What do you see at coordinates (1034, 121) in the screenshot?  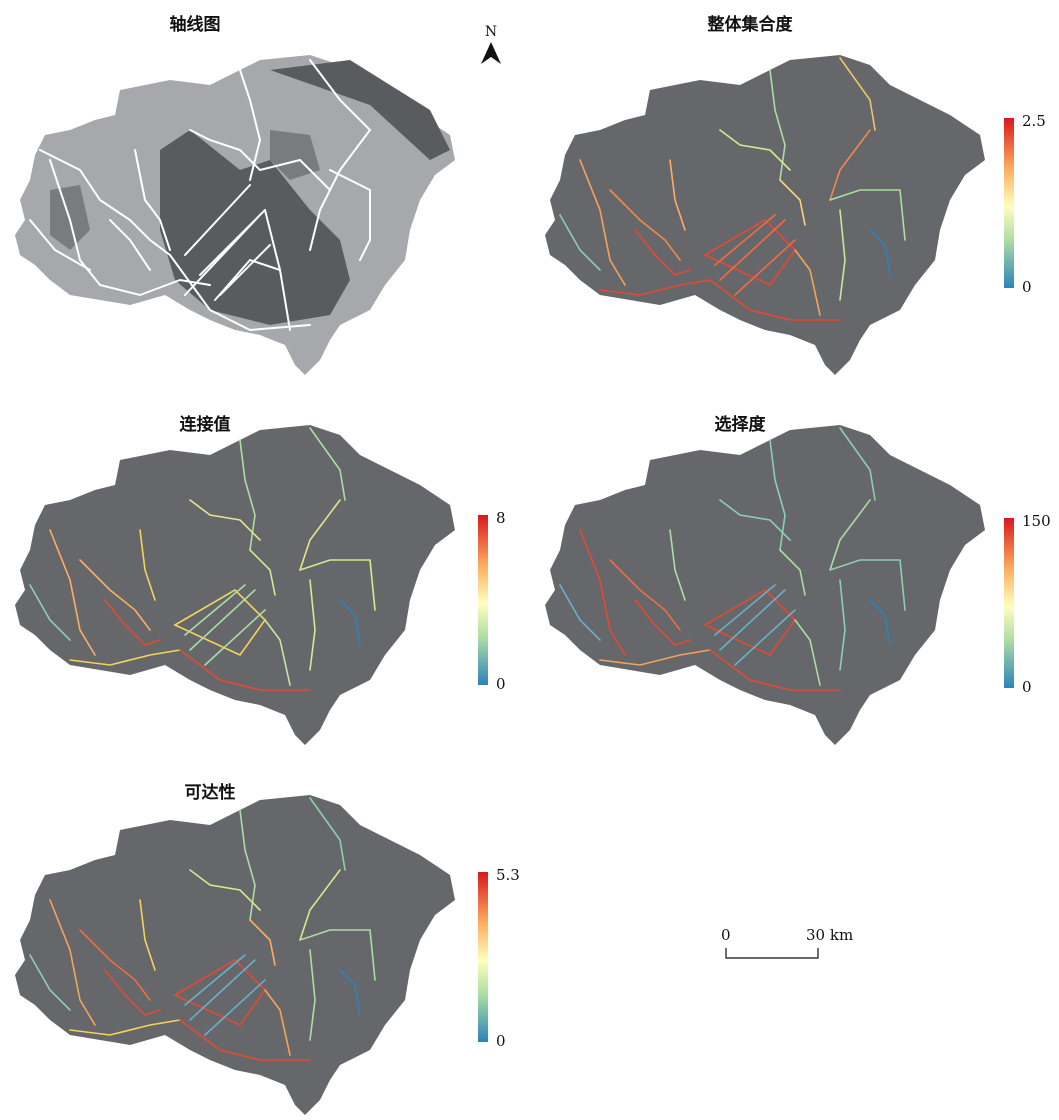 I see `integration-legend-max: 2.5` at bounding box center [1034, 121].